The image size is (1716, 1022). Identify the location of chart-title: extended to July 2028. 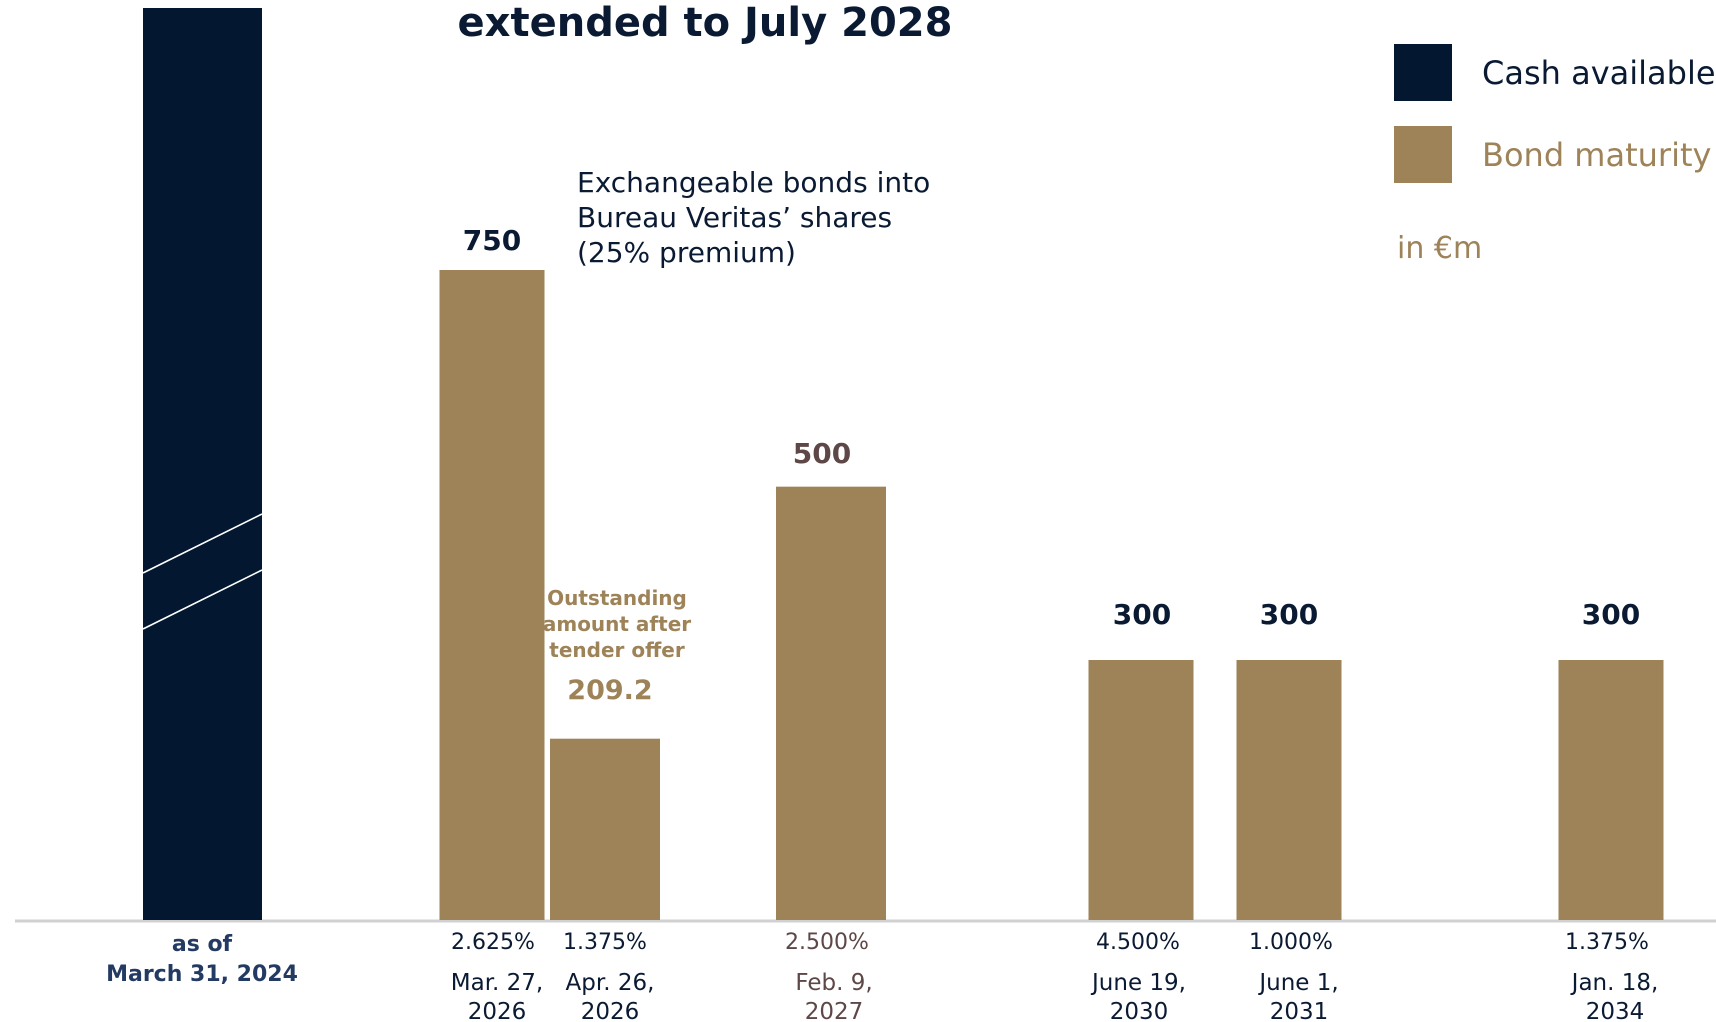
(705, 23).